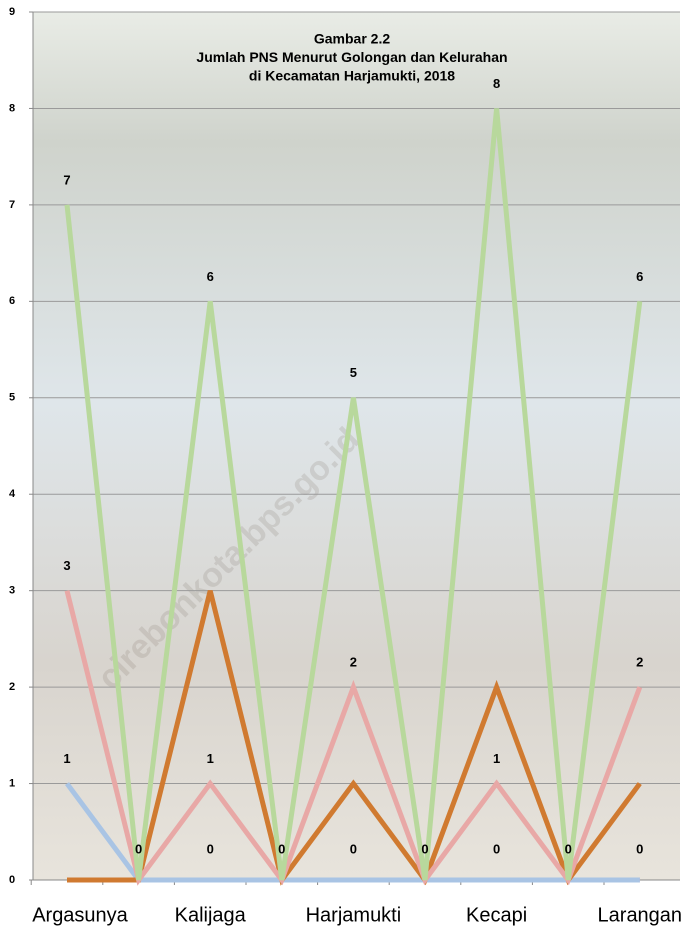 This screenshot has width=697, height=934. I want to click on y-tick-label: 0, so click(12, 880).